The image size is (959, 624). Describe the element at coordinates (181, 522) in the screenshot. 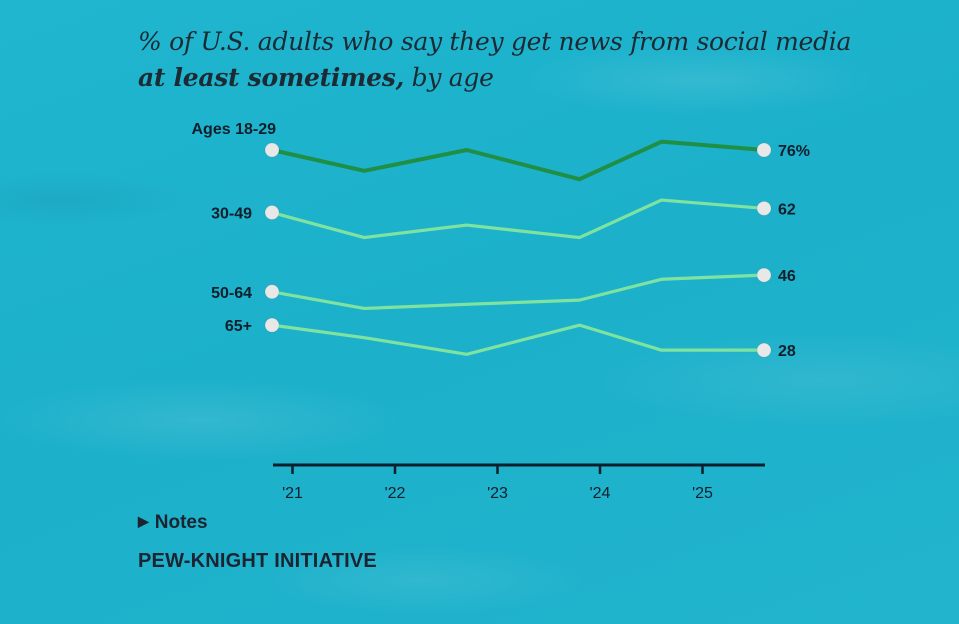

I see `notes-label: Notes` at that location.